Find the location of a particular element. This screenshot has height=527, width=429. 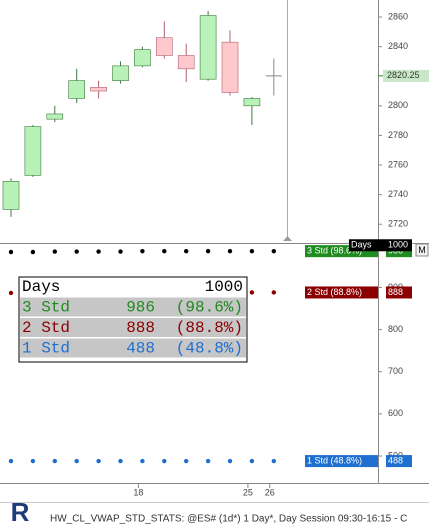

table-cell: 488 is located at coordinates (140, 349).